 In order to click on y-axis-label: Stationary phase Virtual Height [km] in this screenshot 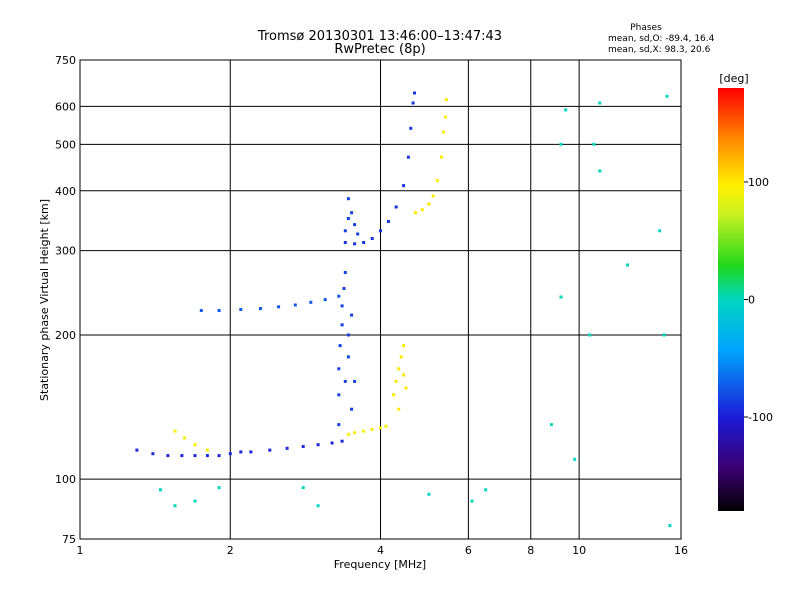, I will do `click(44, 300)`.